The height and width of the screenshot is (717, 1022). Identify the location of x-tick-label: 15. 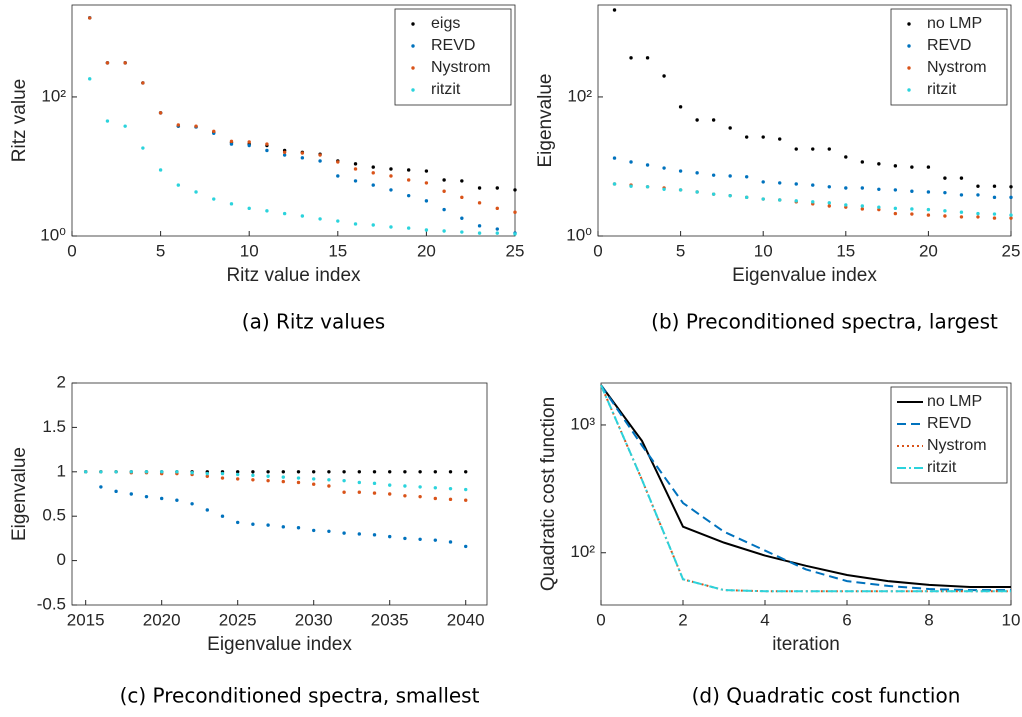
(845, 250).